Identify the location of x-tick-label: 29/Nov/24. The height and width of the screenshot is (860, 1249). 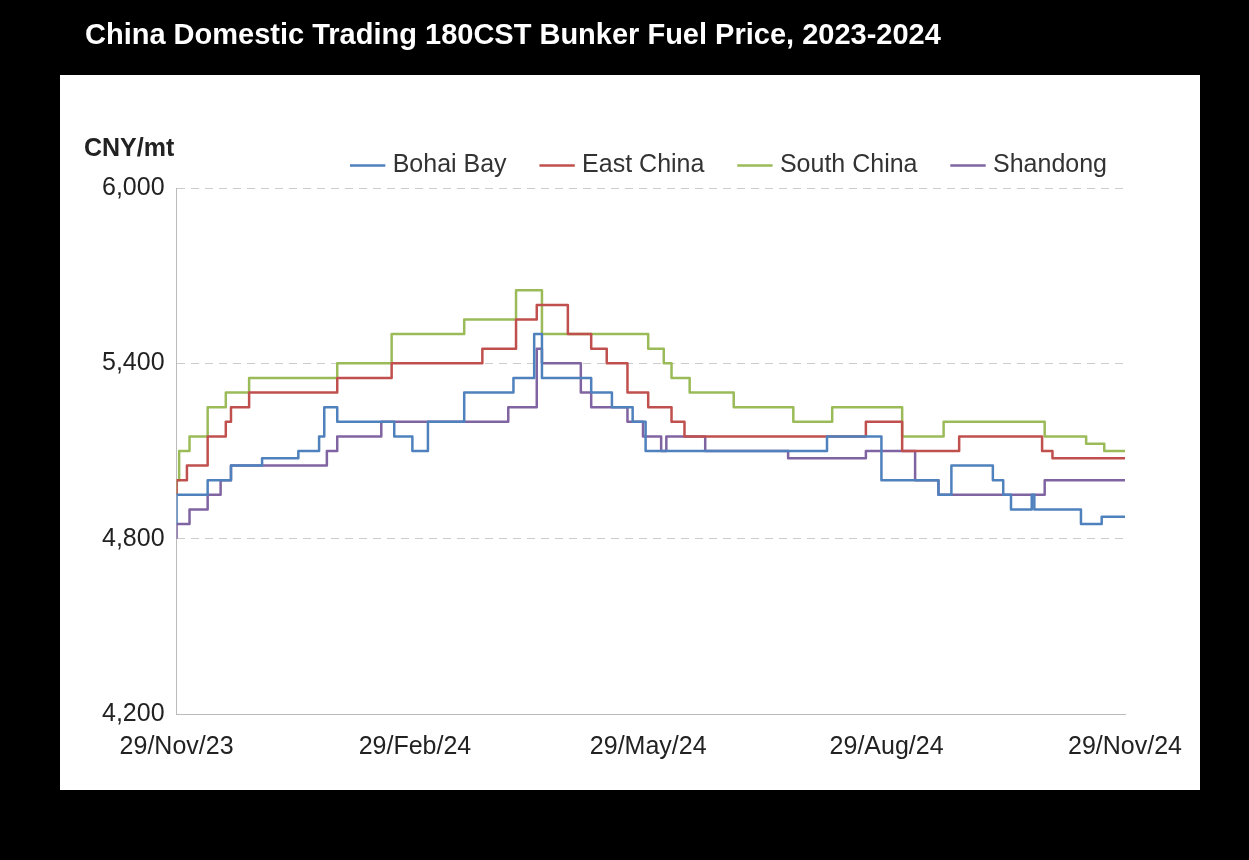
(1125, 744).